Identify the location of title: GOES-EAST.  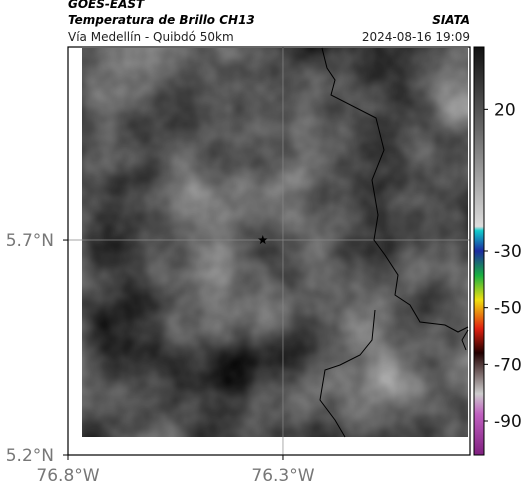
(106, 5).